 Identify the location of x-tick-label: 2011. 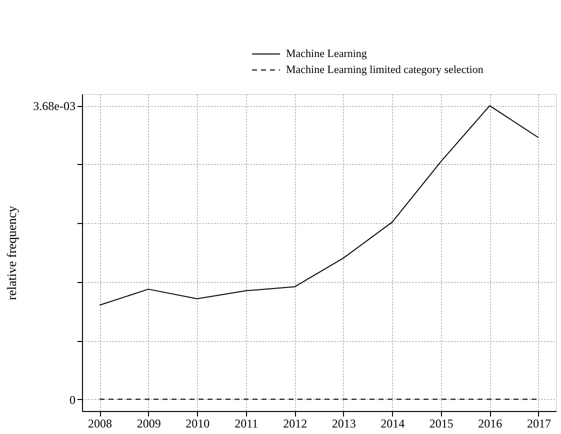
(246, 423).